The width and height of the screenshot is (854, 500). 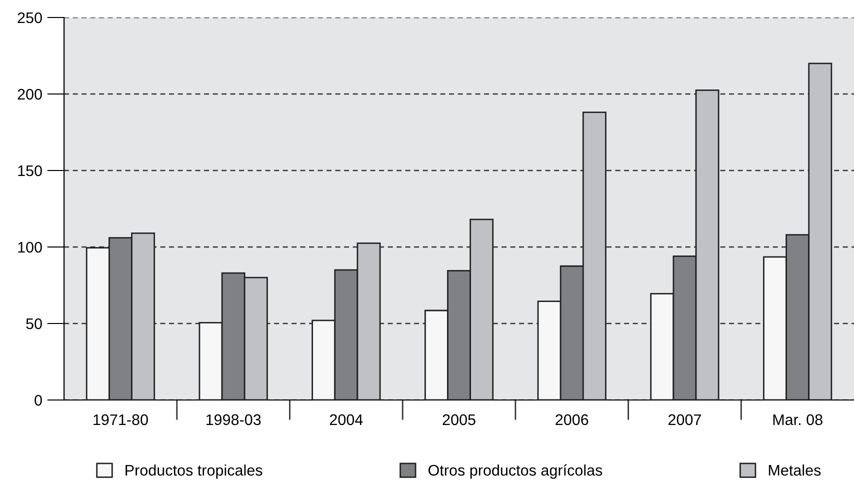 What do you see at coordinates (30, 247) in the screenshot?
I see `y-tick-label: 100` at bounding box center [30, 247].